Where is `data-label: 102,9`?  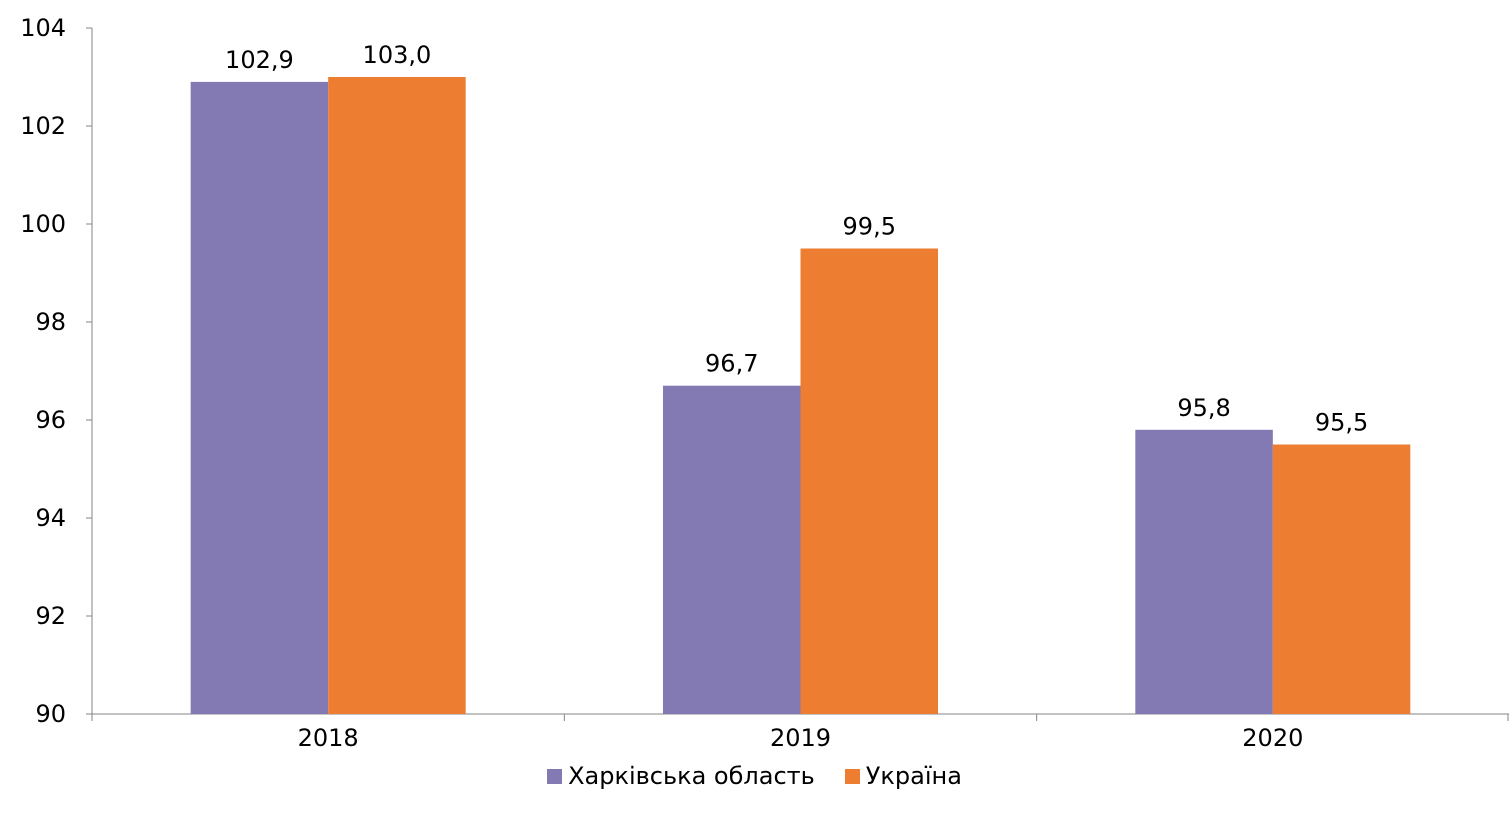 data-label: 102,9 is located at coordinates (259, 60).